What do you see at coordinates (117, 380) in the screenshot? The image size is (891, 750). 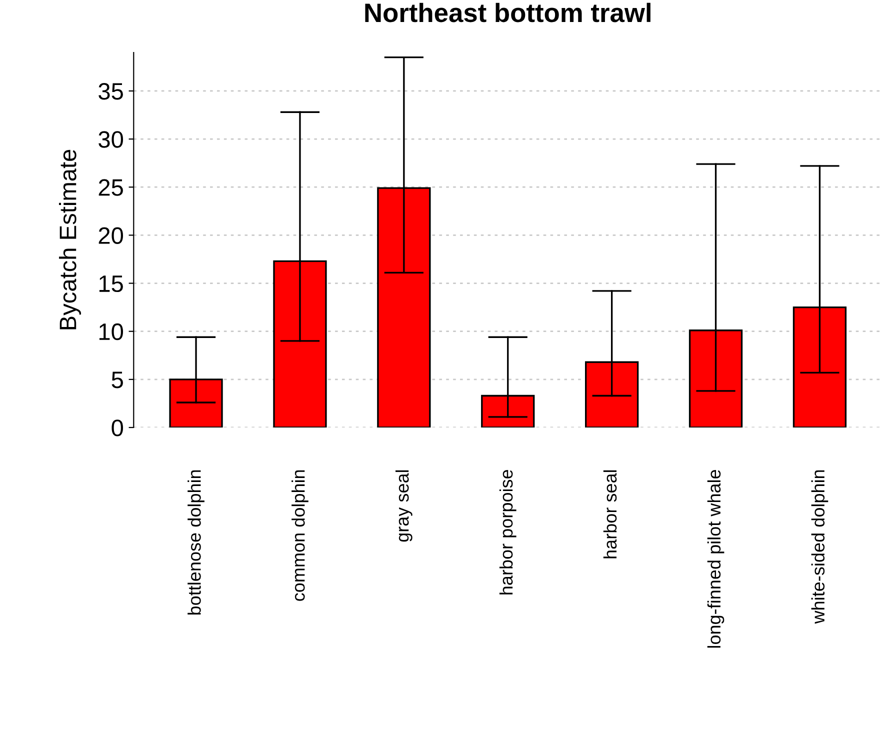 I see `y-tick-label: 5` at bounding box center [117, 380].